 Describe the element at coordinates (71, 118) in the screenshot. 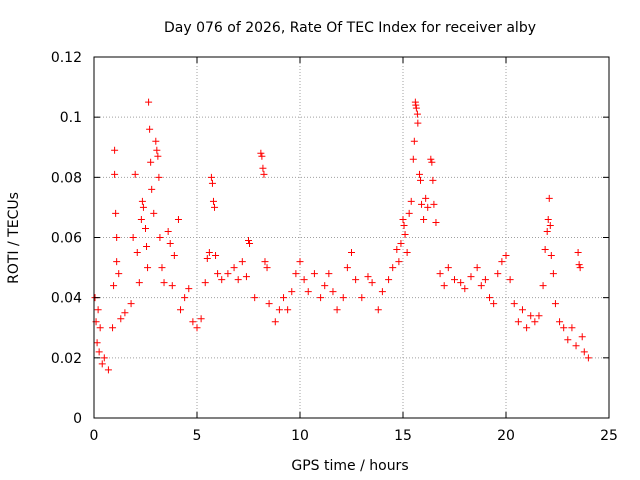

I see `y-tick-label: 0.1` at that location.